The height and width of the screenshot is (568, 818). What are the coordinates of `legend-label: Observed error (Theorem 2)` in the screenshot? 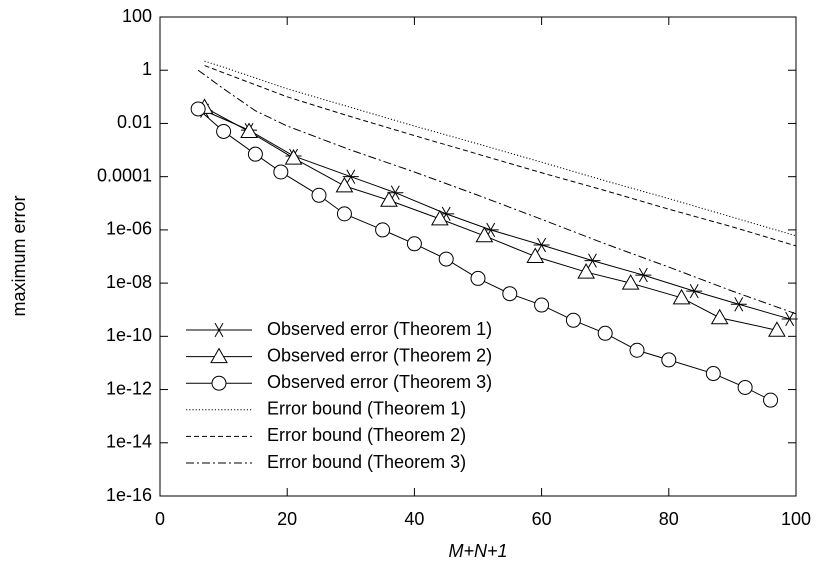 It's located at (379, 355).